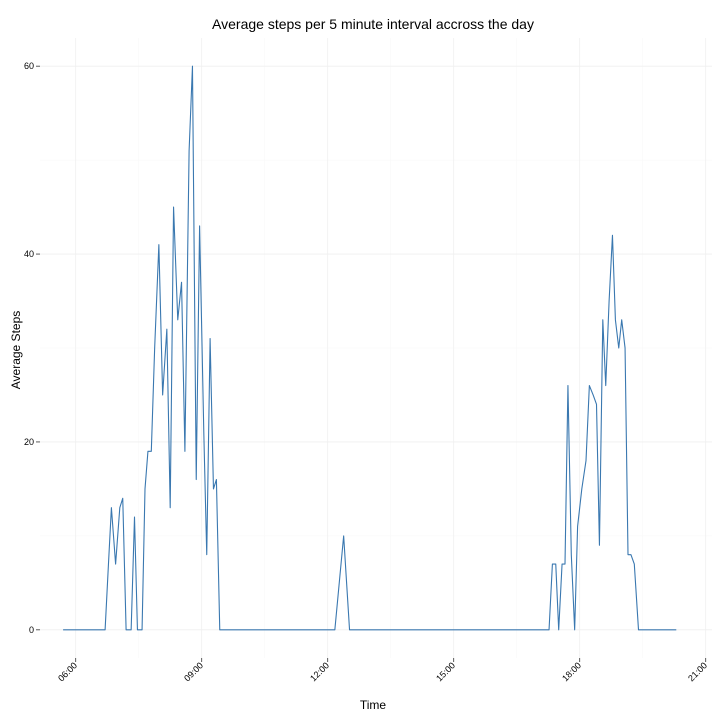  What do you see at coordinates (29, 254) in the screenshot?
I see `y-tick-label: 40` at bounding box center [29, 254].